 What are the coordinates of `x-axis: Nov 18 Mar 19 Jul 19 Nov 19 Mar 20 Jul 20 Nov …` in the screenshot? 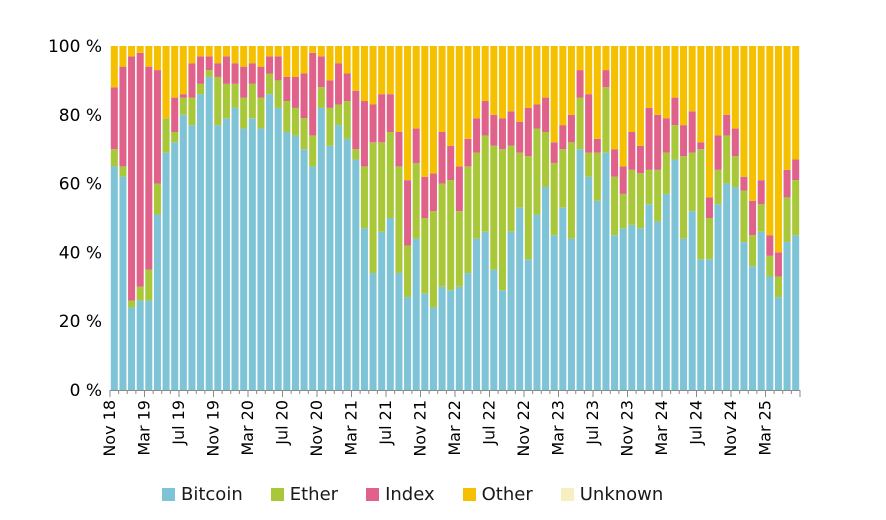 It's located at (450, 423).